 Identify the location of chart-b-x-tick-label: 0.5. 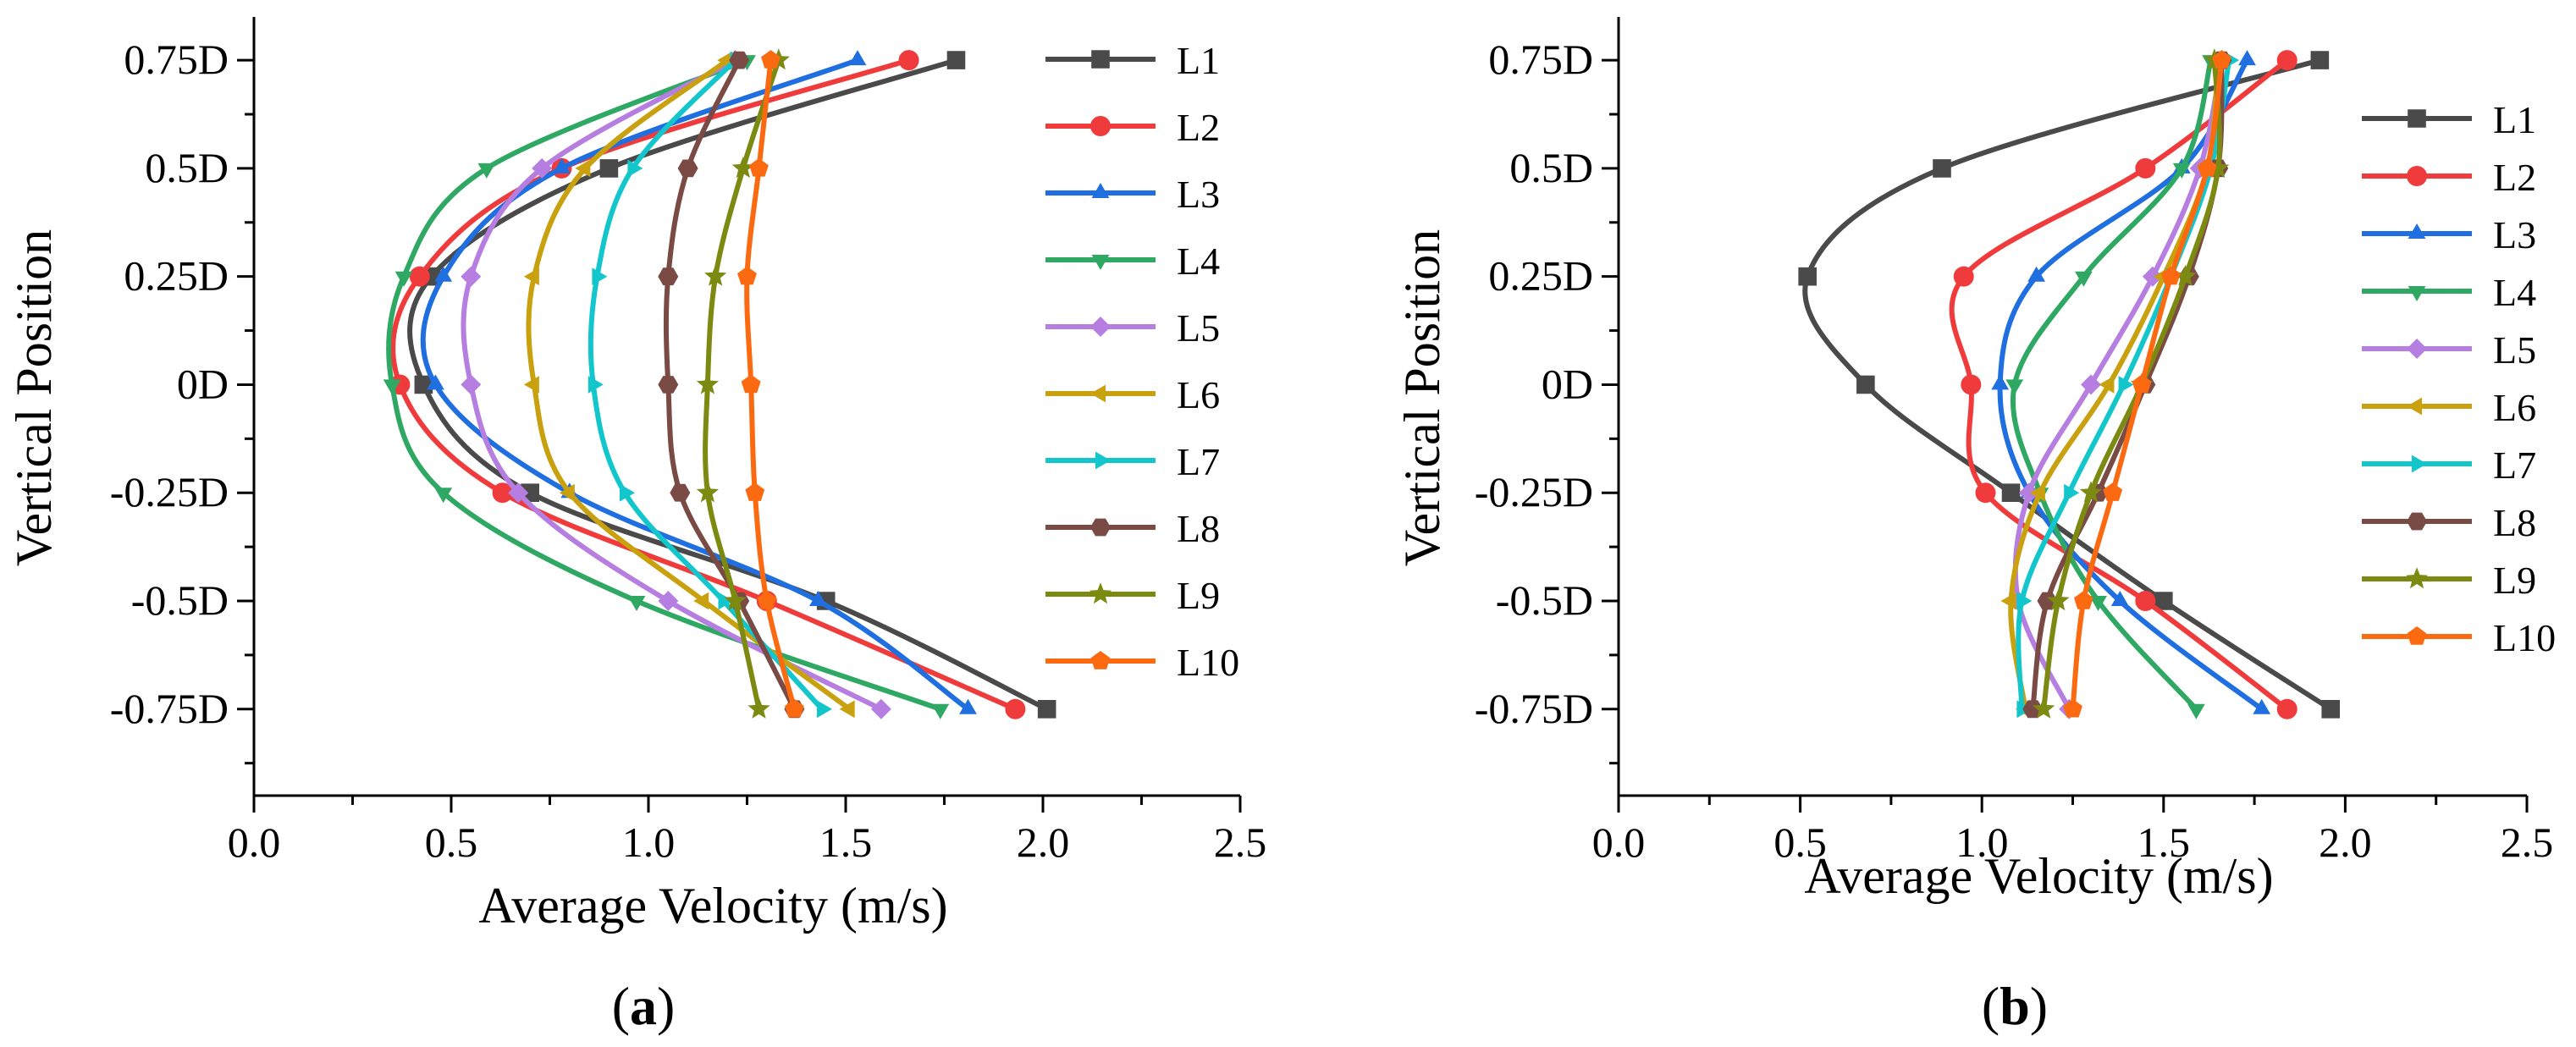
(1800, 842).